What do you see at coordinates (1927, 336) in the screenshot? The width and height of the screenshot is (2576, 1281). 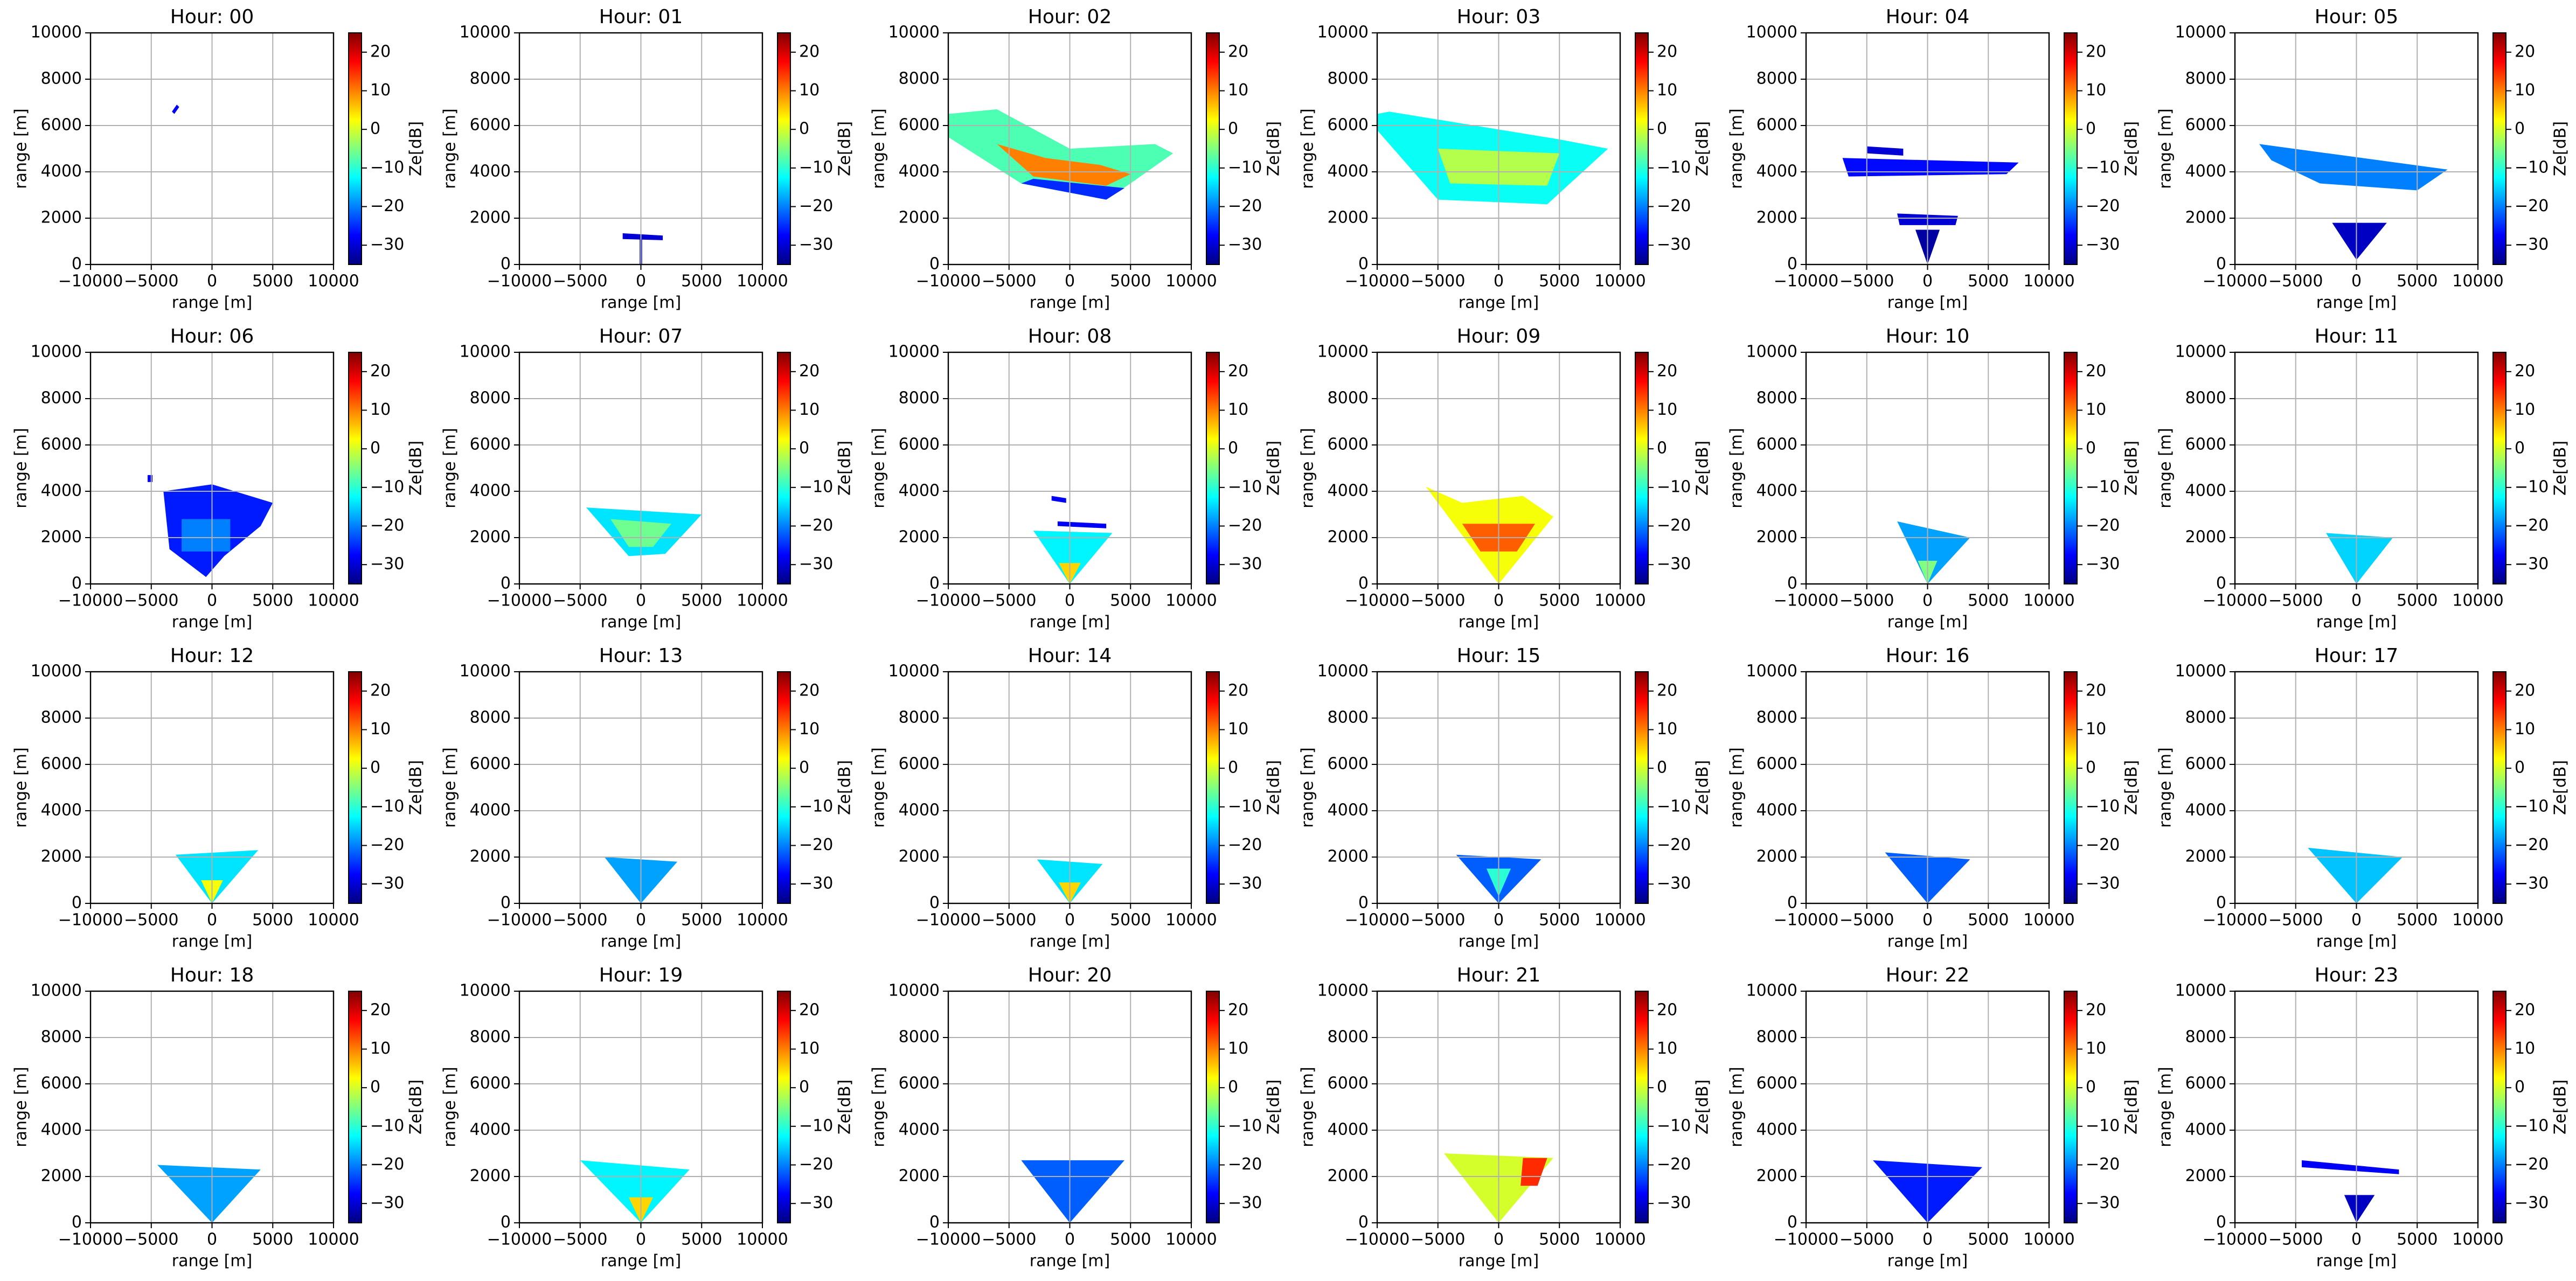 I see `panel-title: Hour: 10` at bounding box center [1927, 336].